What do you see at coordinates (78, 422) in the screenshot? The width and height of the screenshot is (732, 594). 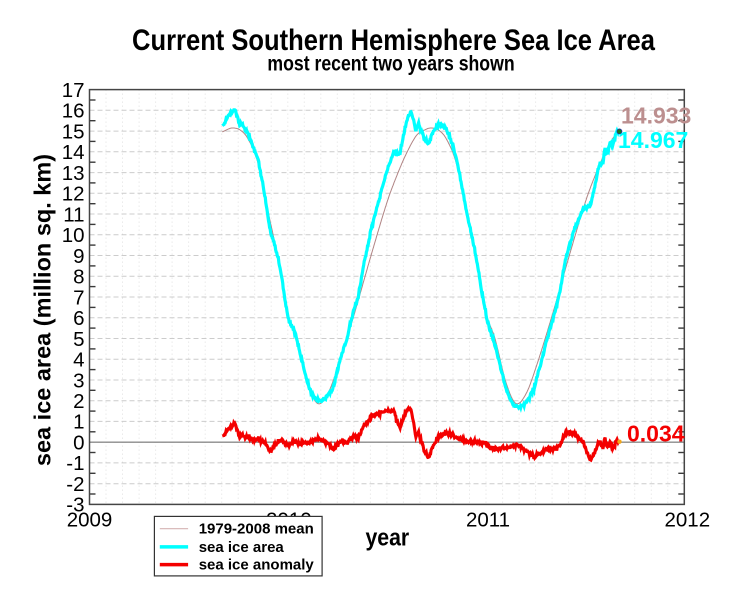 I see `svg-text: 1` at bounding box center [78, 422].